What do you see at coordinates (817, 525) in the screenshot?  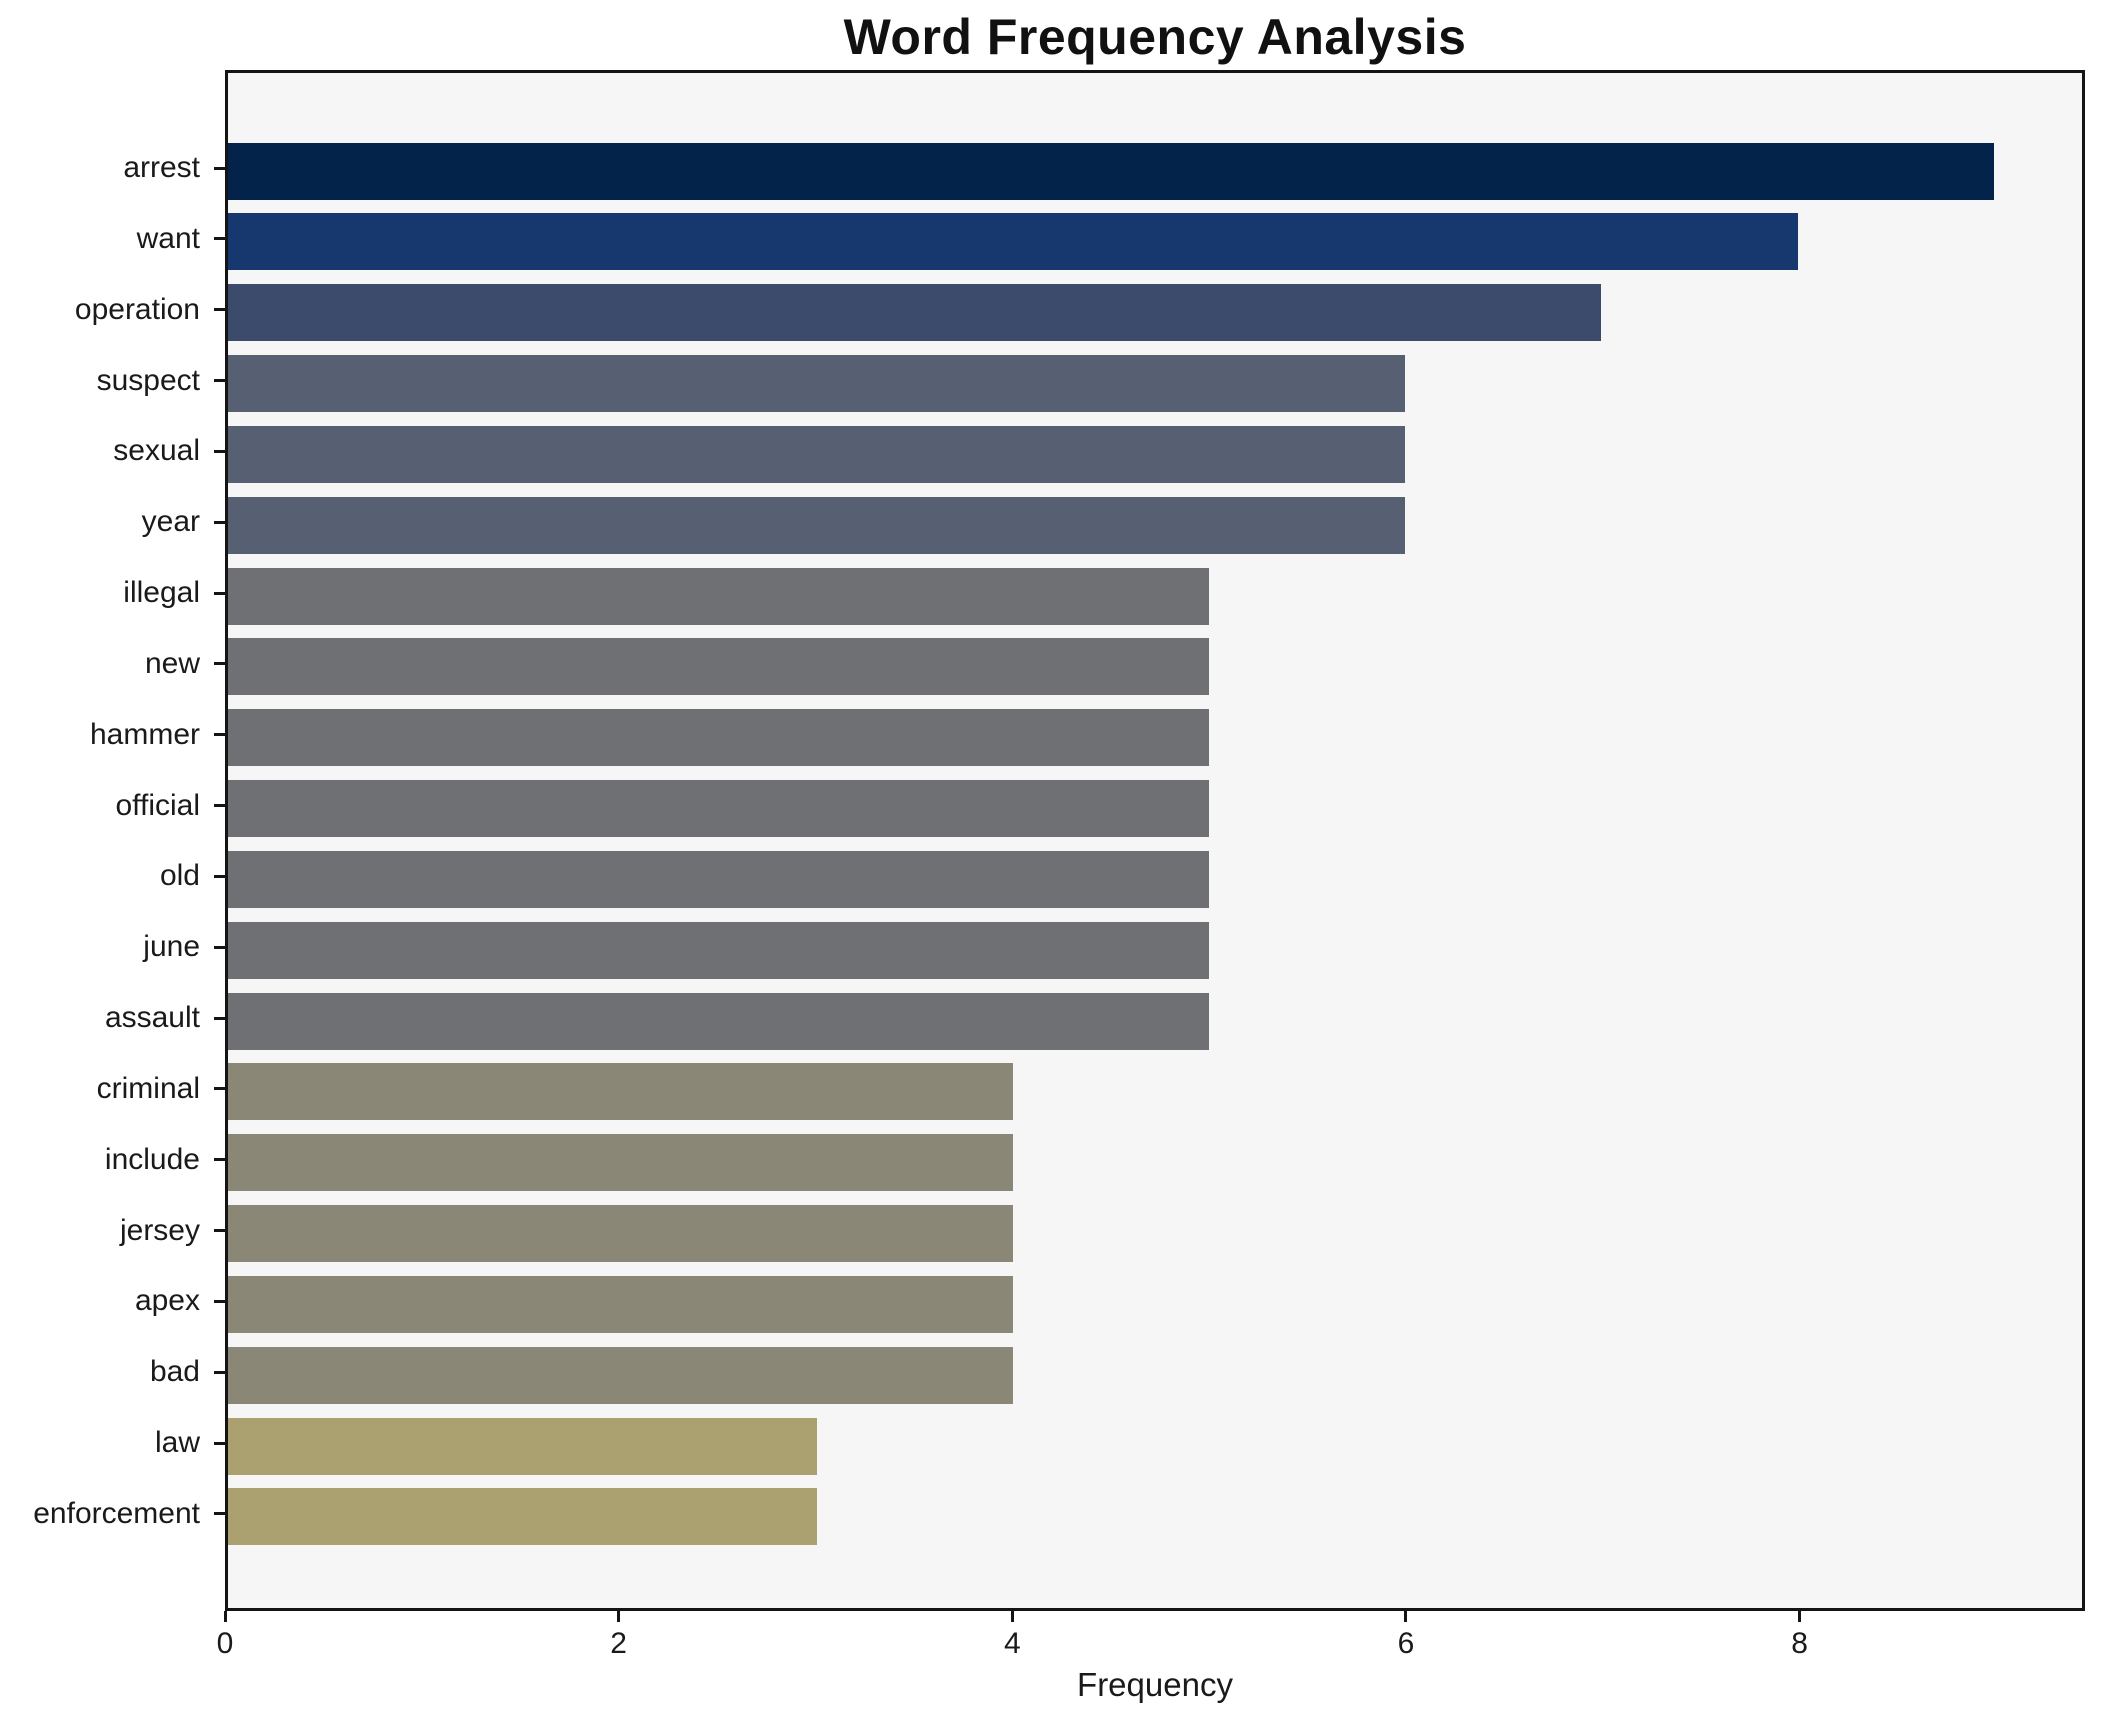 I see `bar-year` at bounding box center [817, 525].